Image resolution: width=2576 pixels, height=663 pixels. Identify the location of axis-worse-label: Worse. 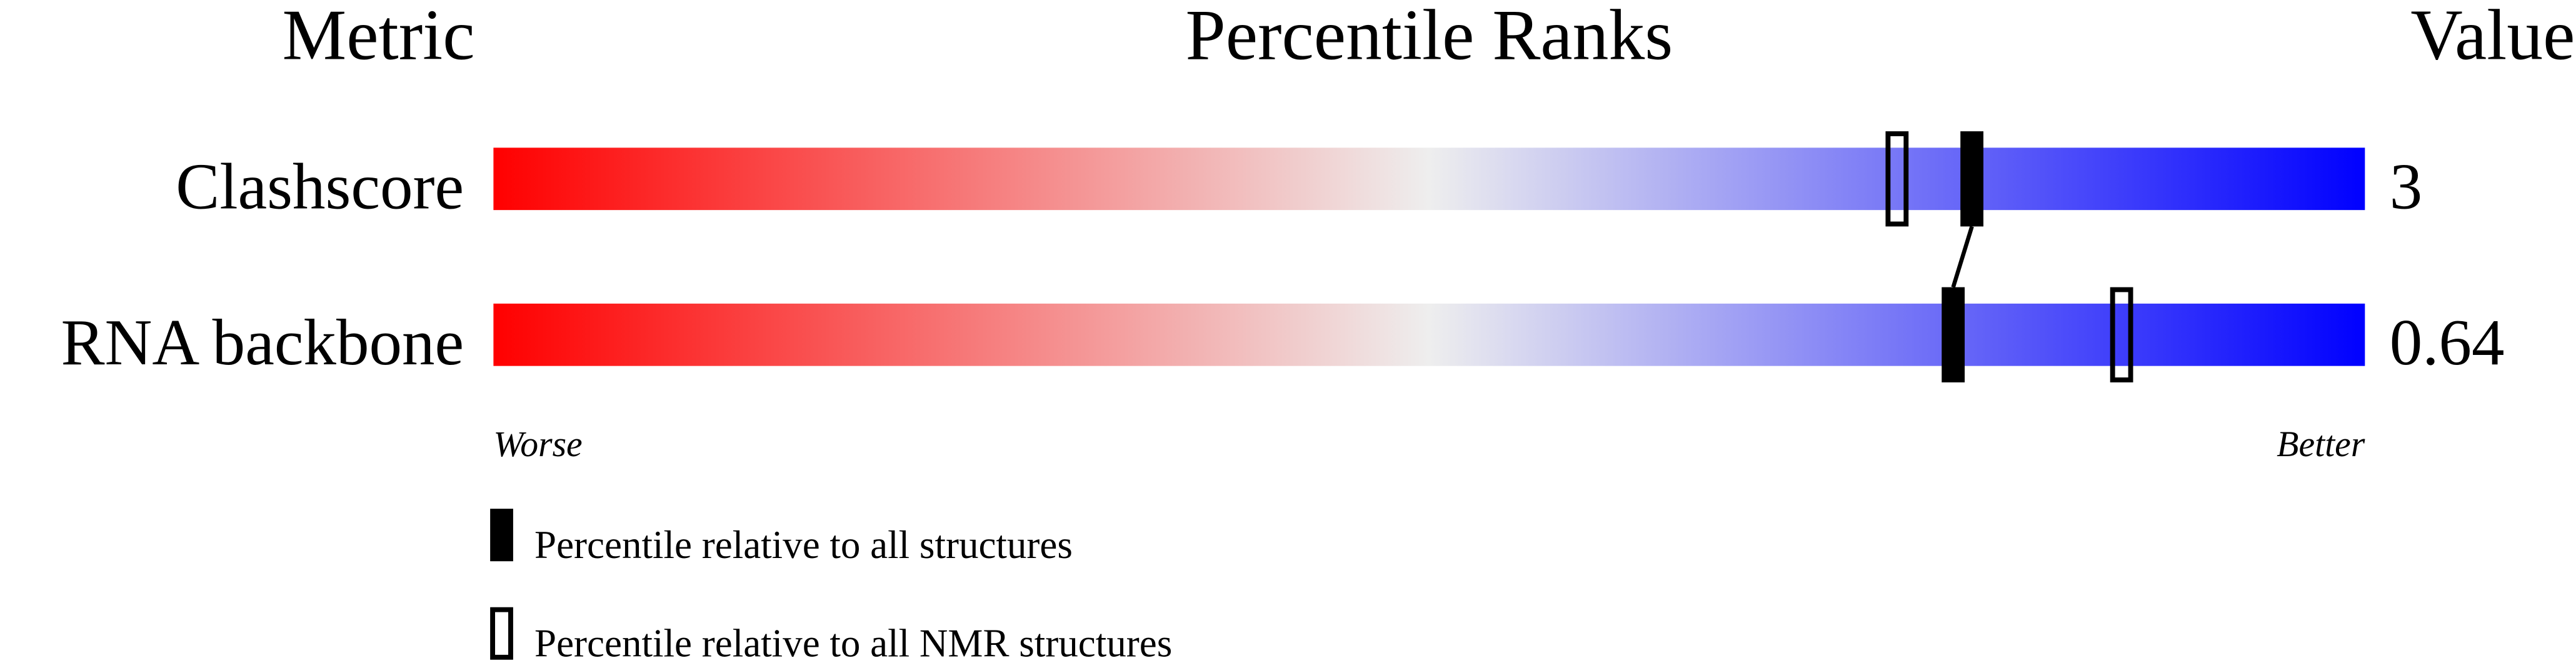
(537, 444).